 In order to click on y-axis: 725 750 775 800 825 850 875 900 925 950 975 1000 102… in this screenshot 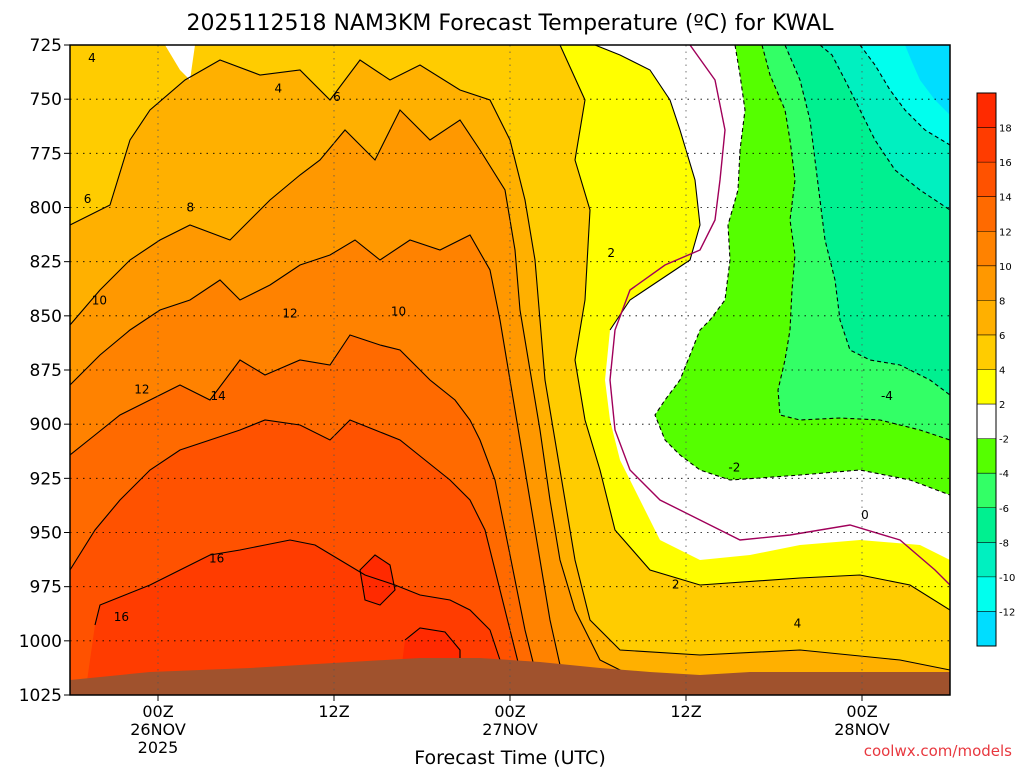, I will do `click(44, 371)`.